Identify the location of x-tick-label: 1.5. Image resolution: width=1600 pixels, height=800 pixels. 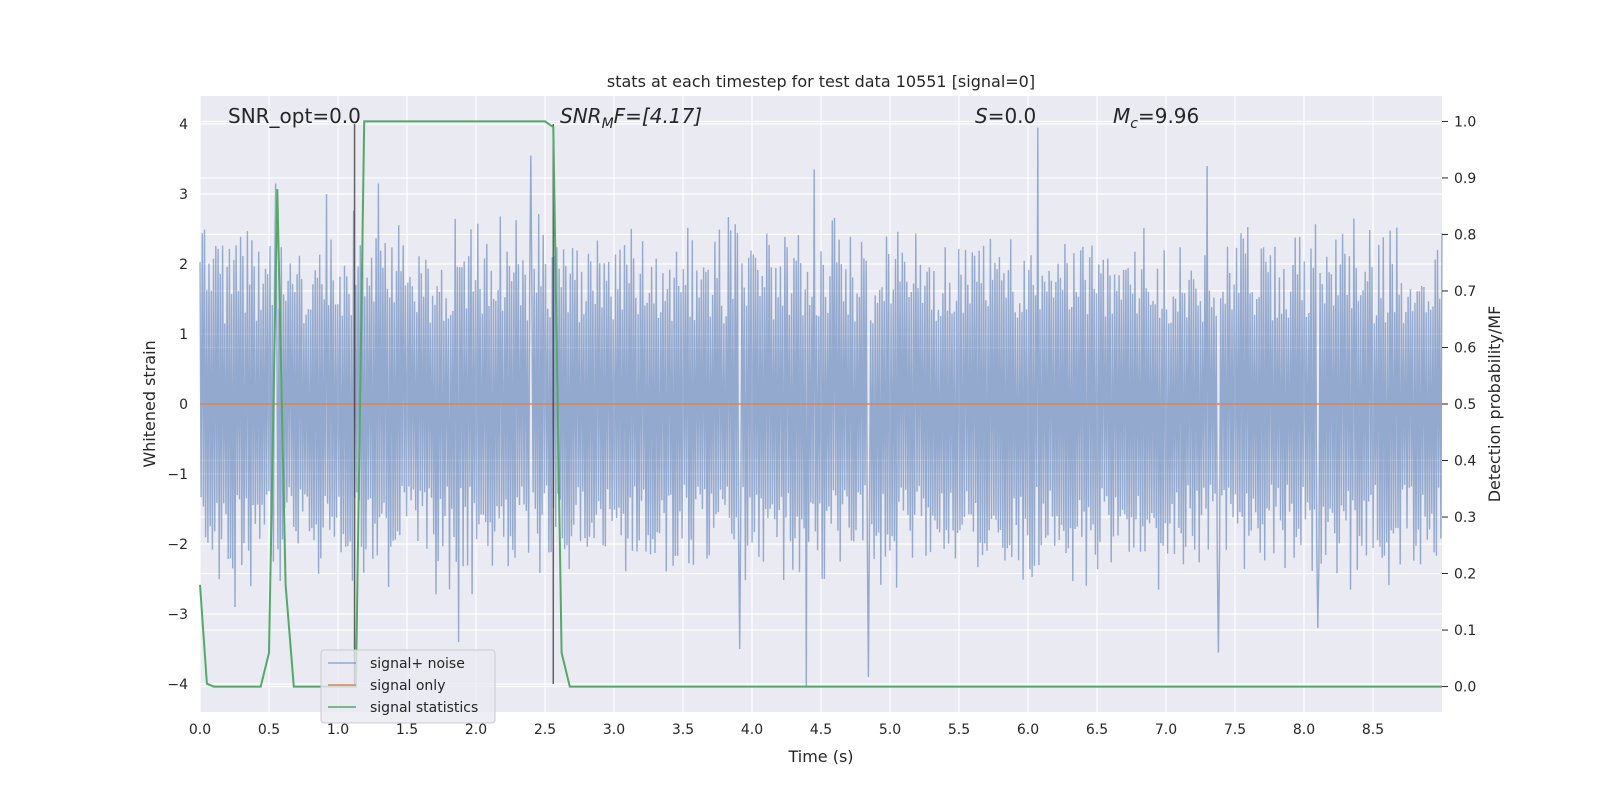
(407, 730).